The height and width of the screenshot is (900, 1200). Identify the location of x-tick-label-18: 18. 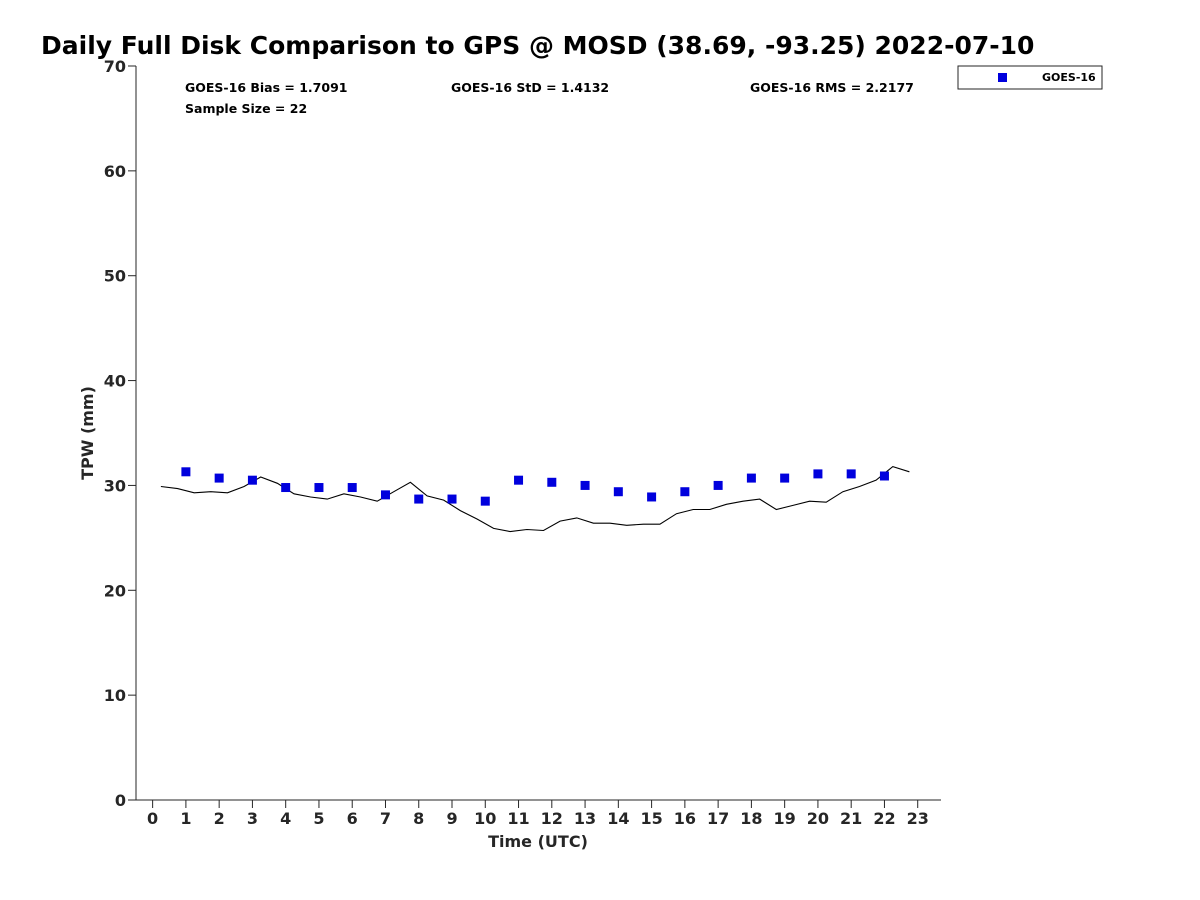
(751, 818).